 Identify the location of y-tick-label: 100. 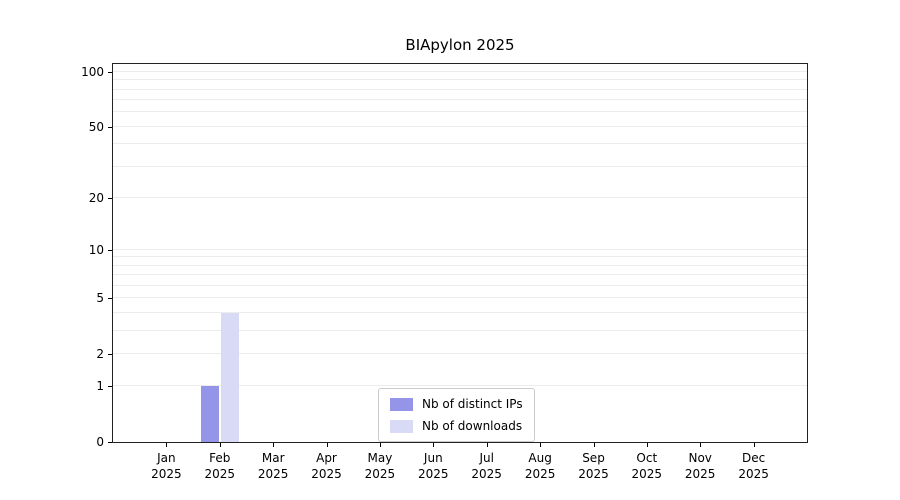
(92, 72).